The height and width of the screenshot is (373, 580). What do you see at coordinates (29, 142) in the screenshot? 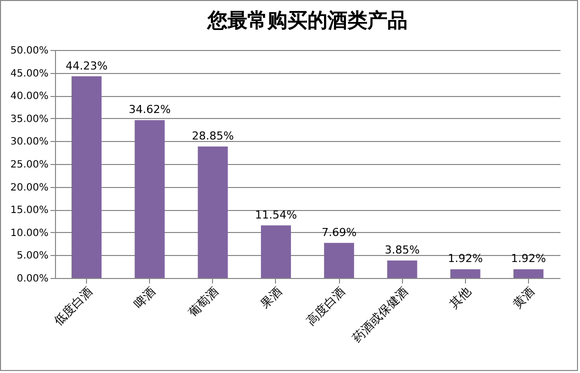
I see `y-tick-label: 30.00%` at bounding box center [29, 142].